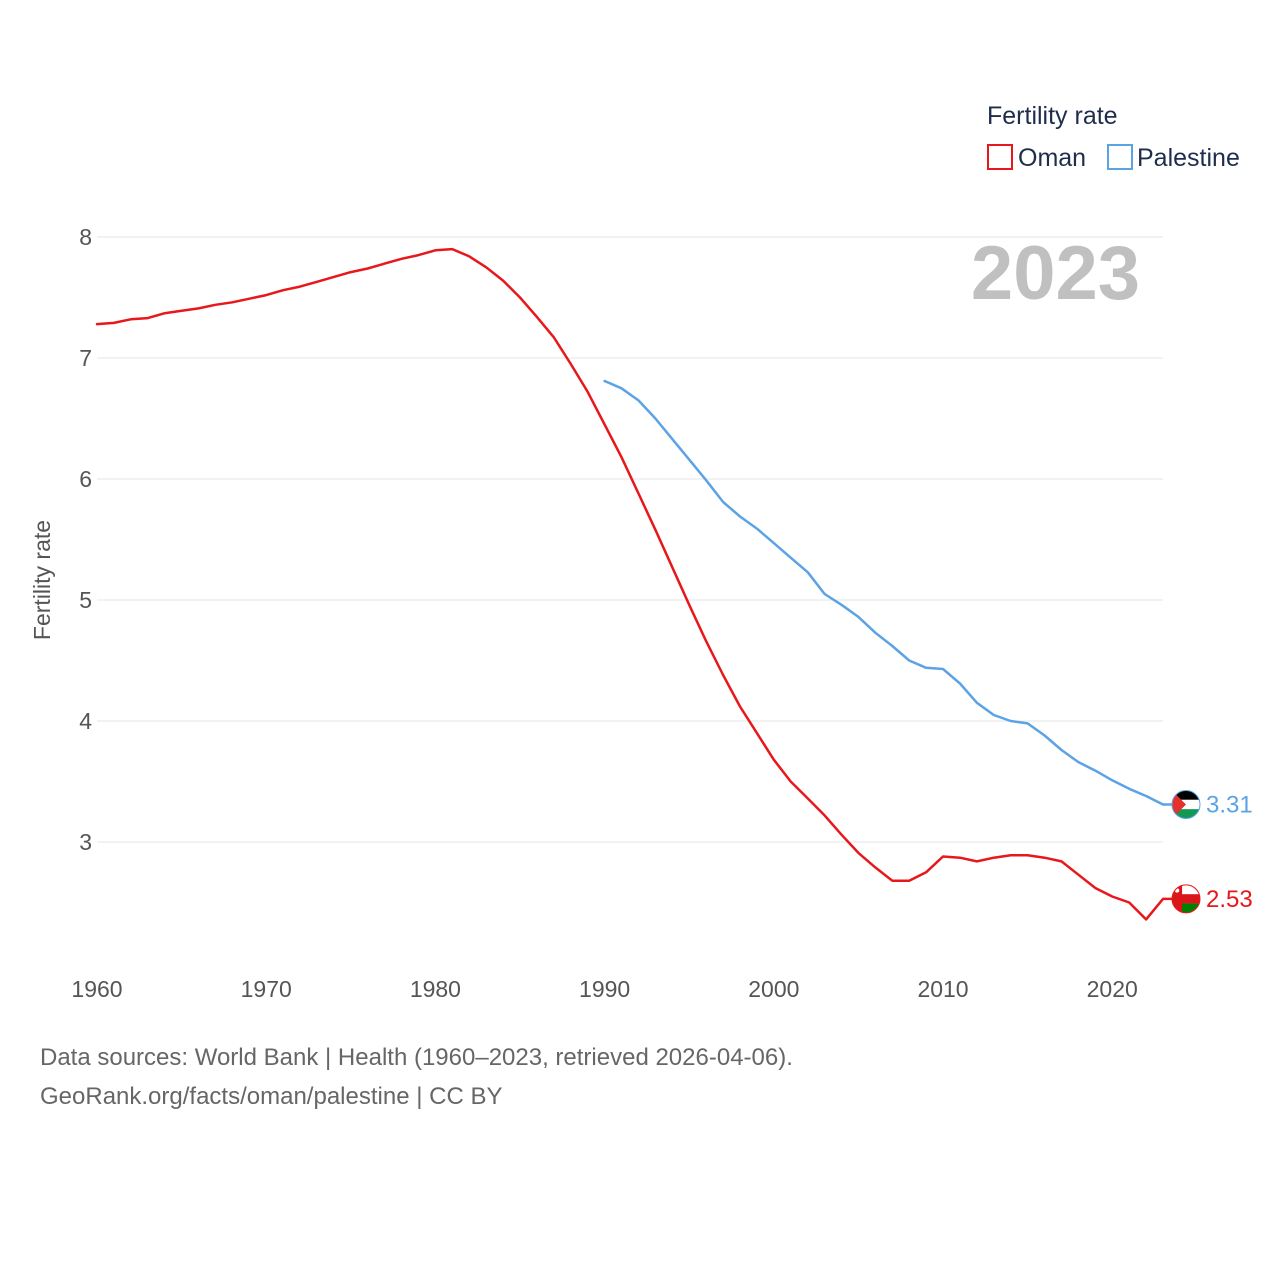 The height and width of the screenshot is (1280, 1280). What do you see at coordinates (85, 600) in the screenshot?
I see `y-tick-label: 5` at bounding box center [85, 600].